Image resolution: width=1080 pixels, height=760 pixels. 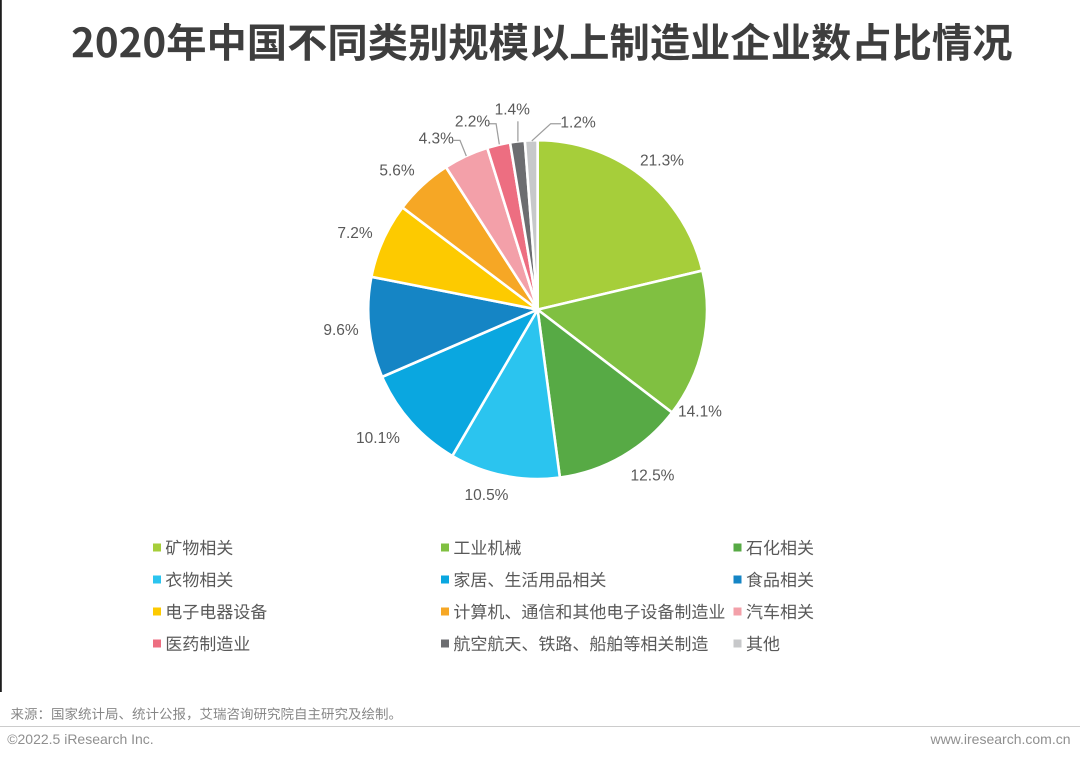 I want to click on svg-text: 5.6%, so click(x=397, y=170).